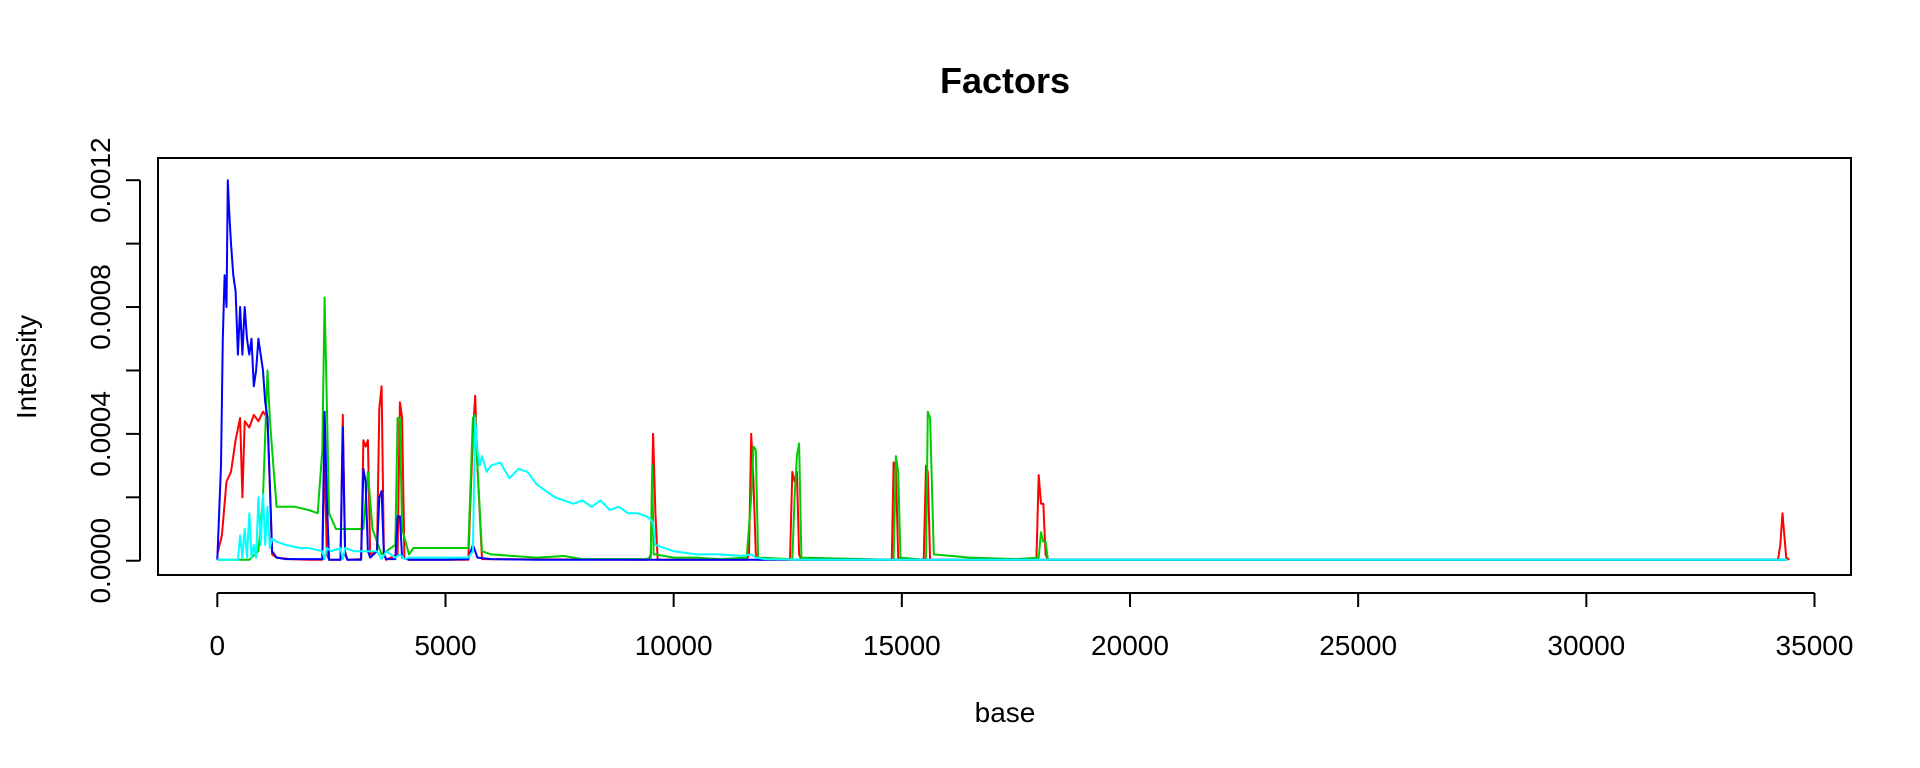  I want to click on y-tick-label: 0.0012, so click(100, 180).